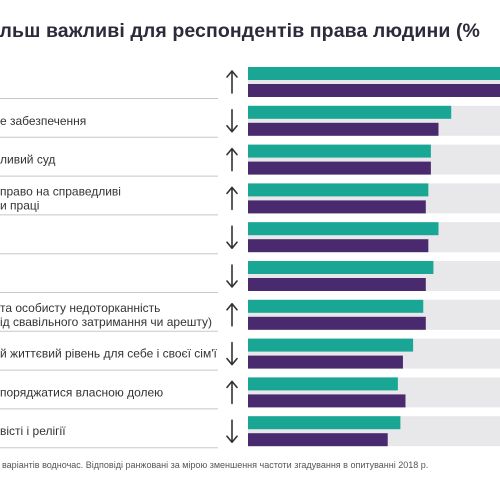 Image resolution: width=500 pixels, height=500 pixels. I want to click on category-label: вісті і релігії, so click(33, 431).